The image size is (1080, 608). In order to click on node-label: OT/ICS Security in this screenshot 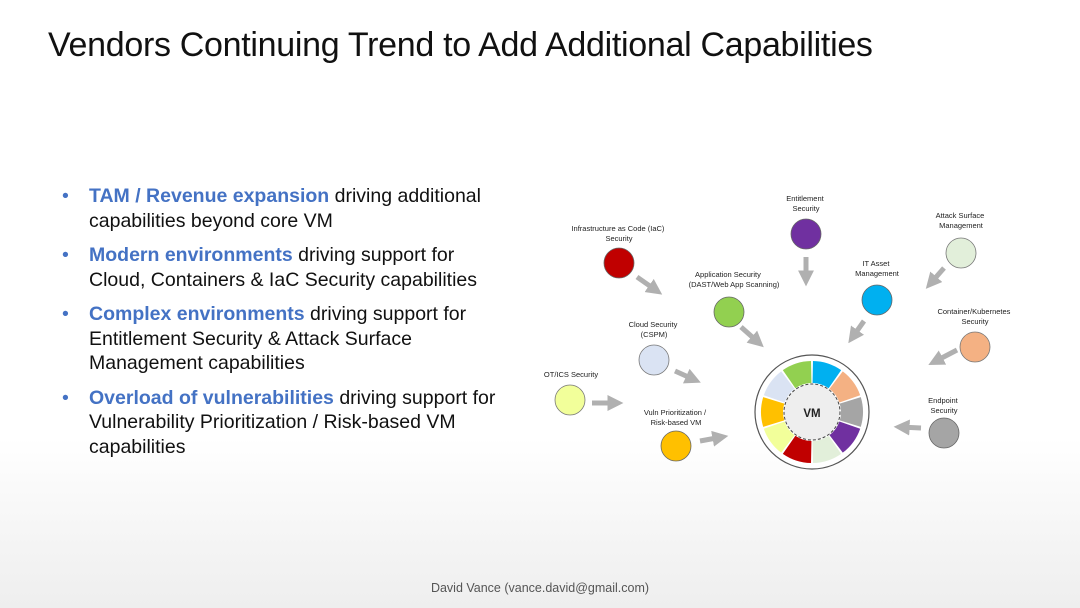, I will do `click(571, 374)`.